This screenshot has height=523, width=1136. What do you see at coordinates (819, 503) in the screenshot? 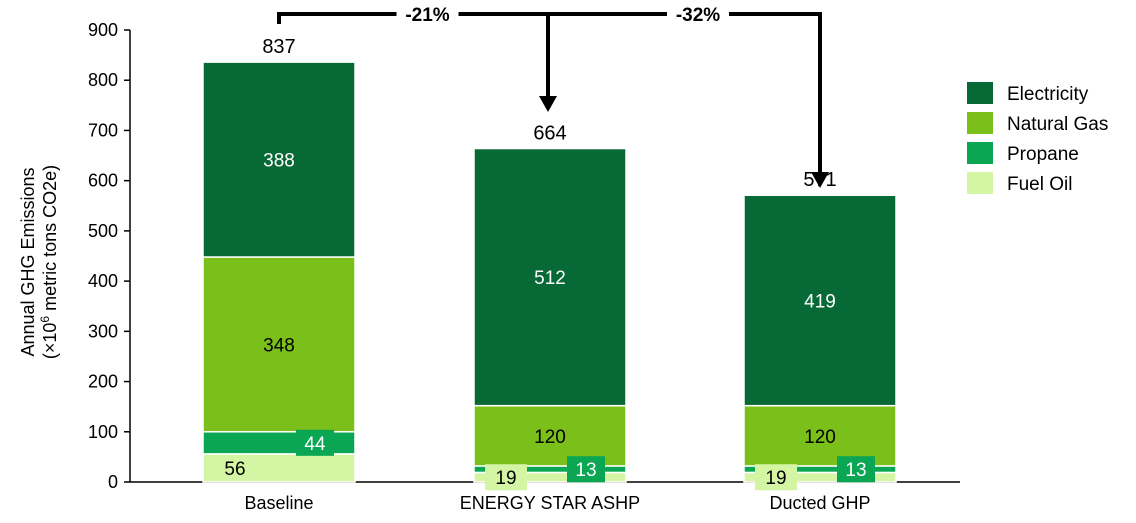
I see `x-tick-label: Ducted GHP` at bounding box center [819, 503].